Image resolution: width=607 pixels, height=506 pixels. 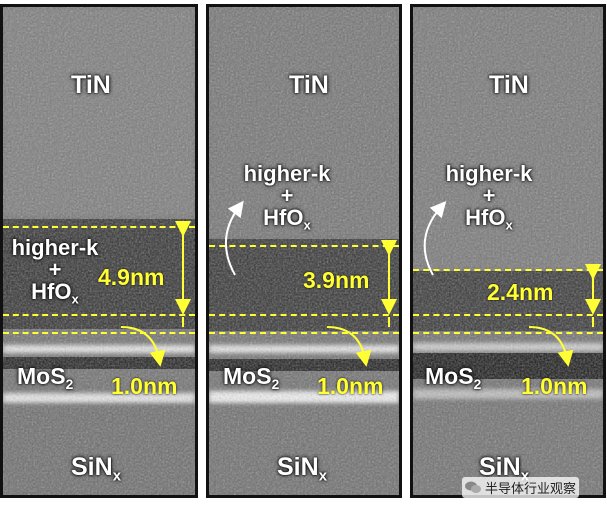 I want to click on dielectric-thickness: 4.9nm, so click(x=131, y=277).